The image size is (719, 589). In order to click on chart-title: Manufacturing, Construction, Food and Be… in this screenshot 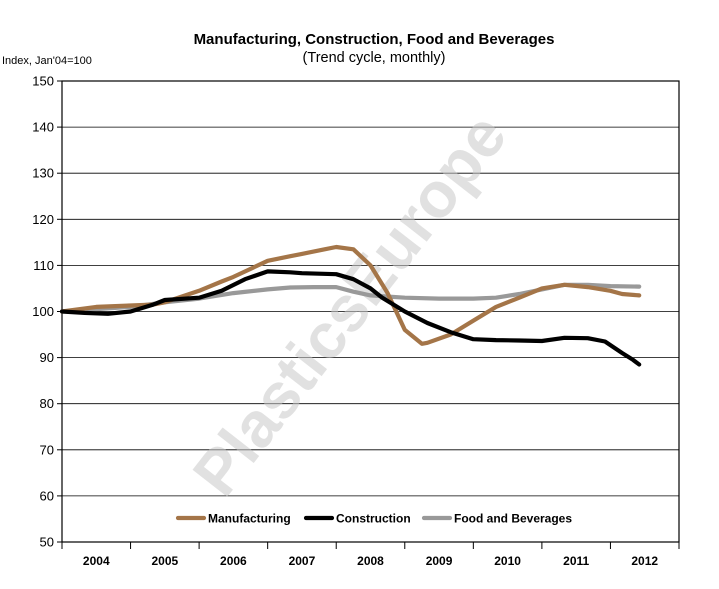, I will do `click(374, 39)`.